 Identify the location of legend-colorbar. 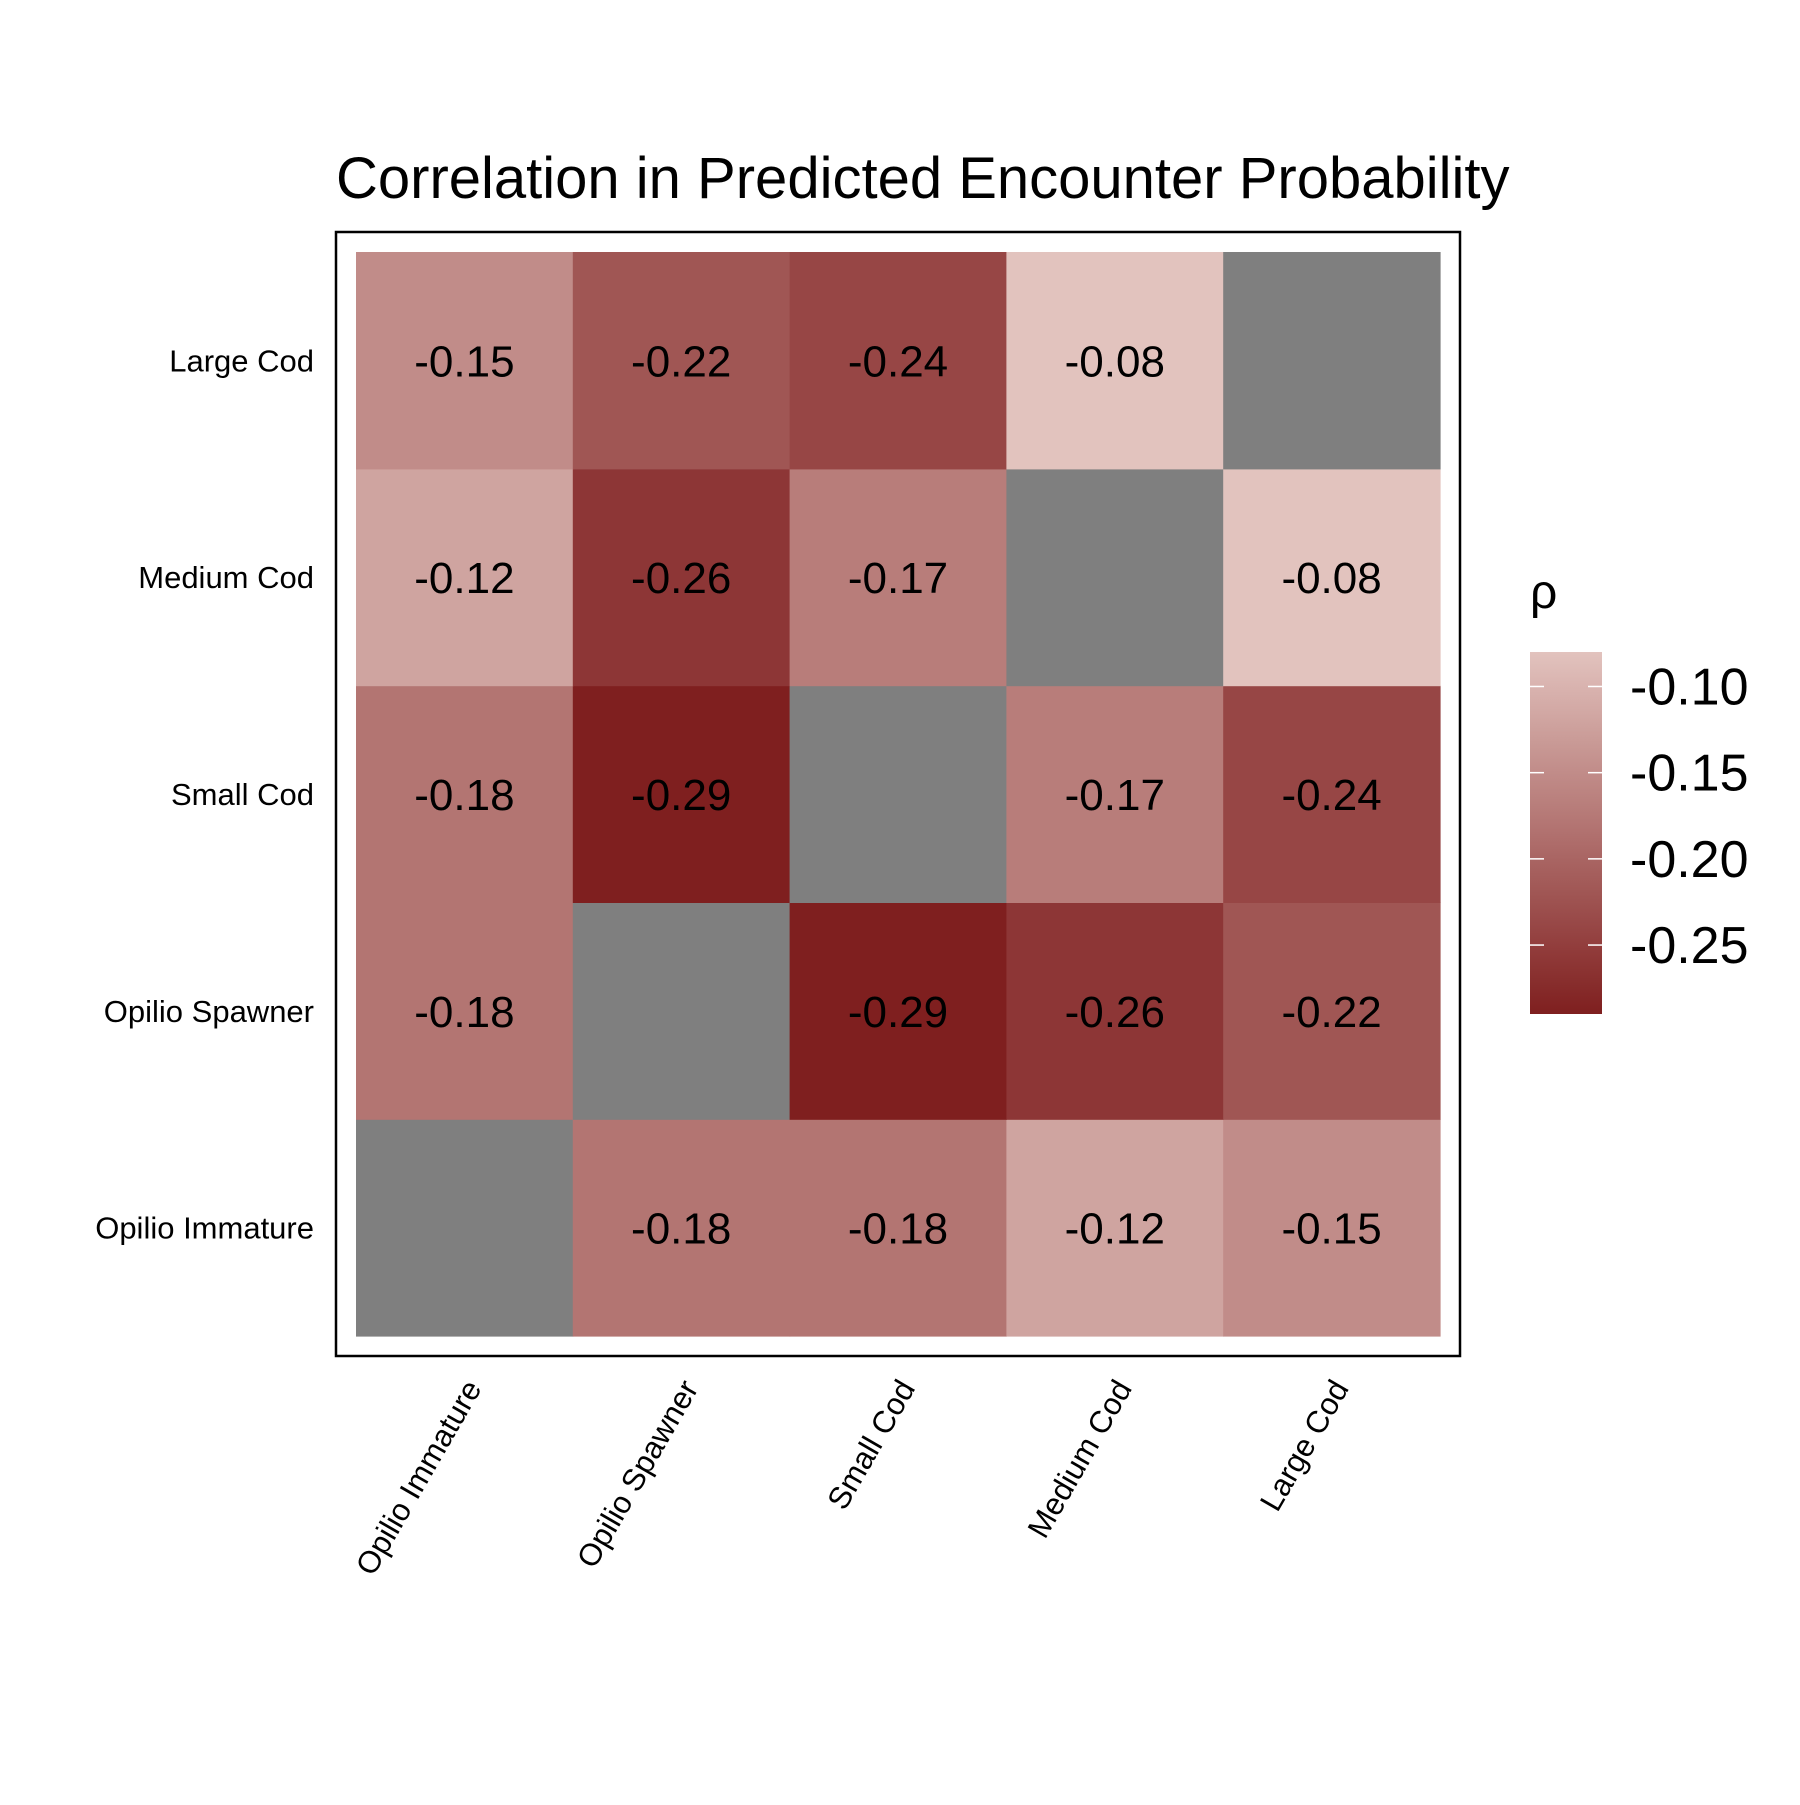
(1566, 833).